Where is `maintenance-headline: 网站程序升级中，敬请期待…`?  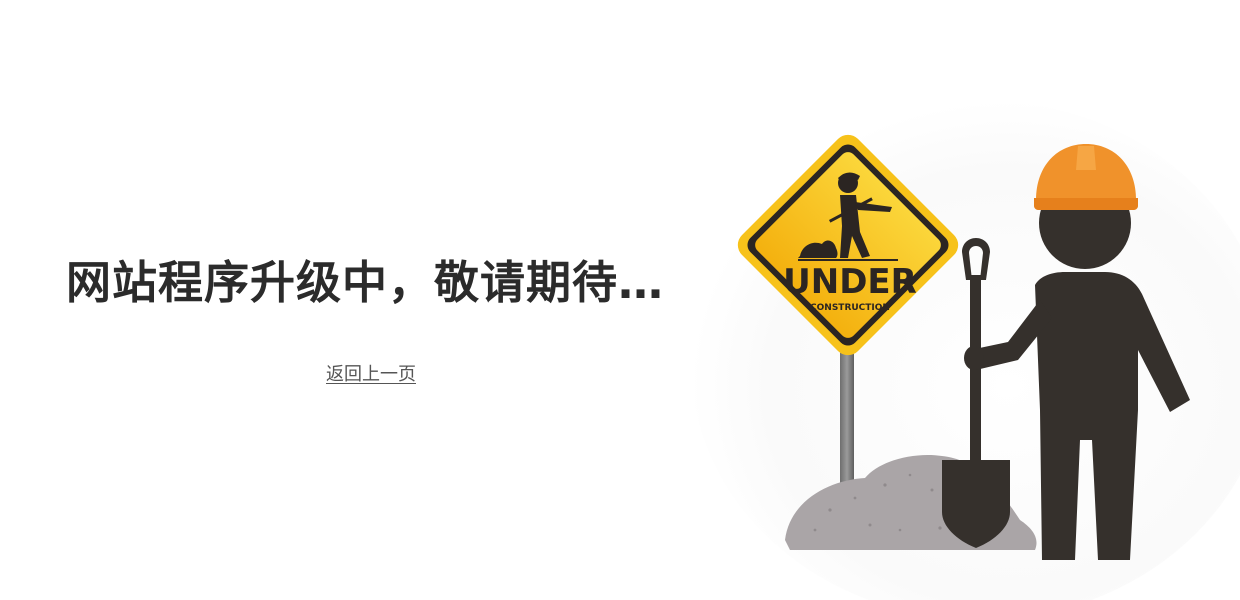
maintenance-headline: 网站程序升级中，敬请期待… is located at coordinates (365, 282).